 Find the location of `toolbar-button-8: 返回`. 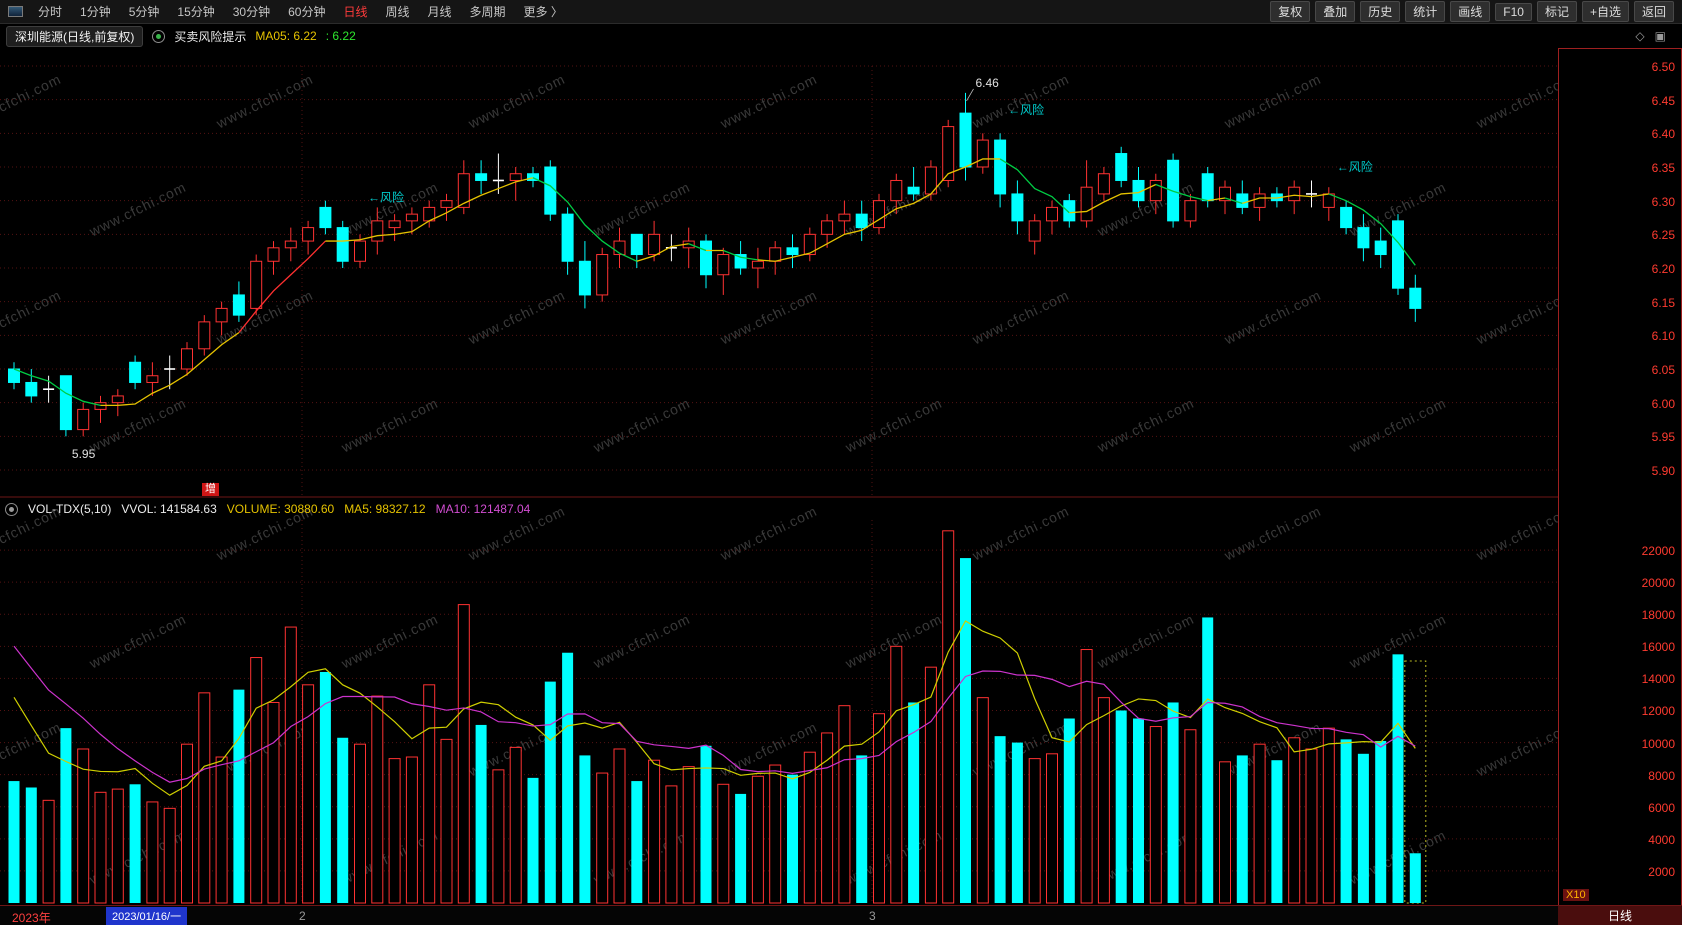

toolbar-button-8: 返回 is located at coordinates (1653, 11).